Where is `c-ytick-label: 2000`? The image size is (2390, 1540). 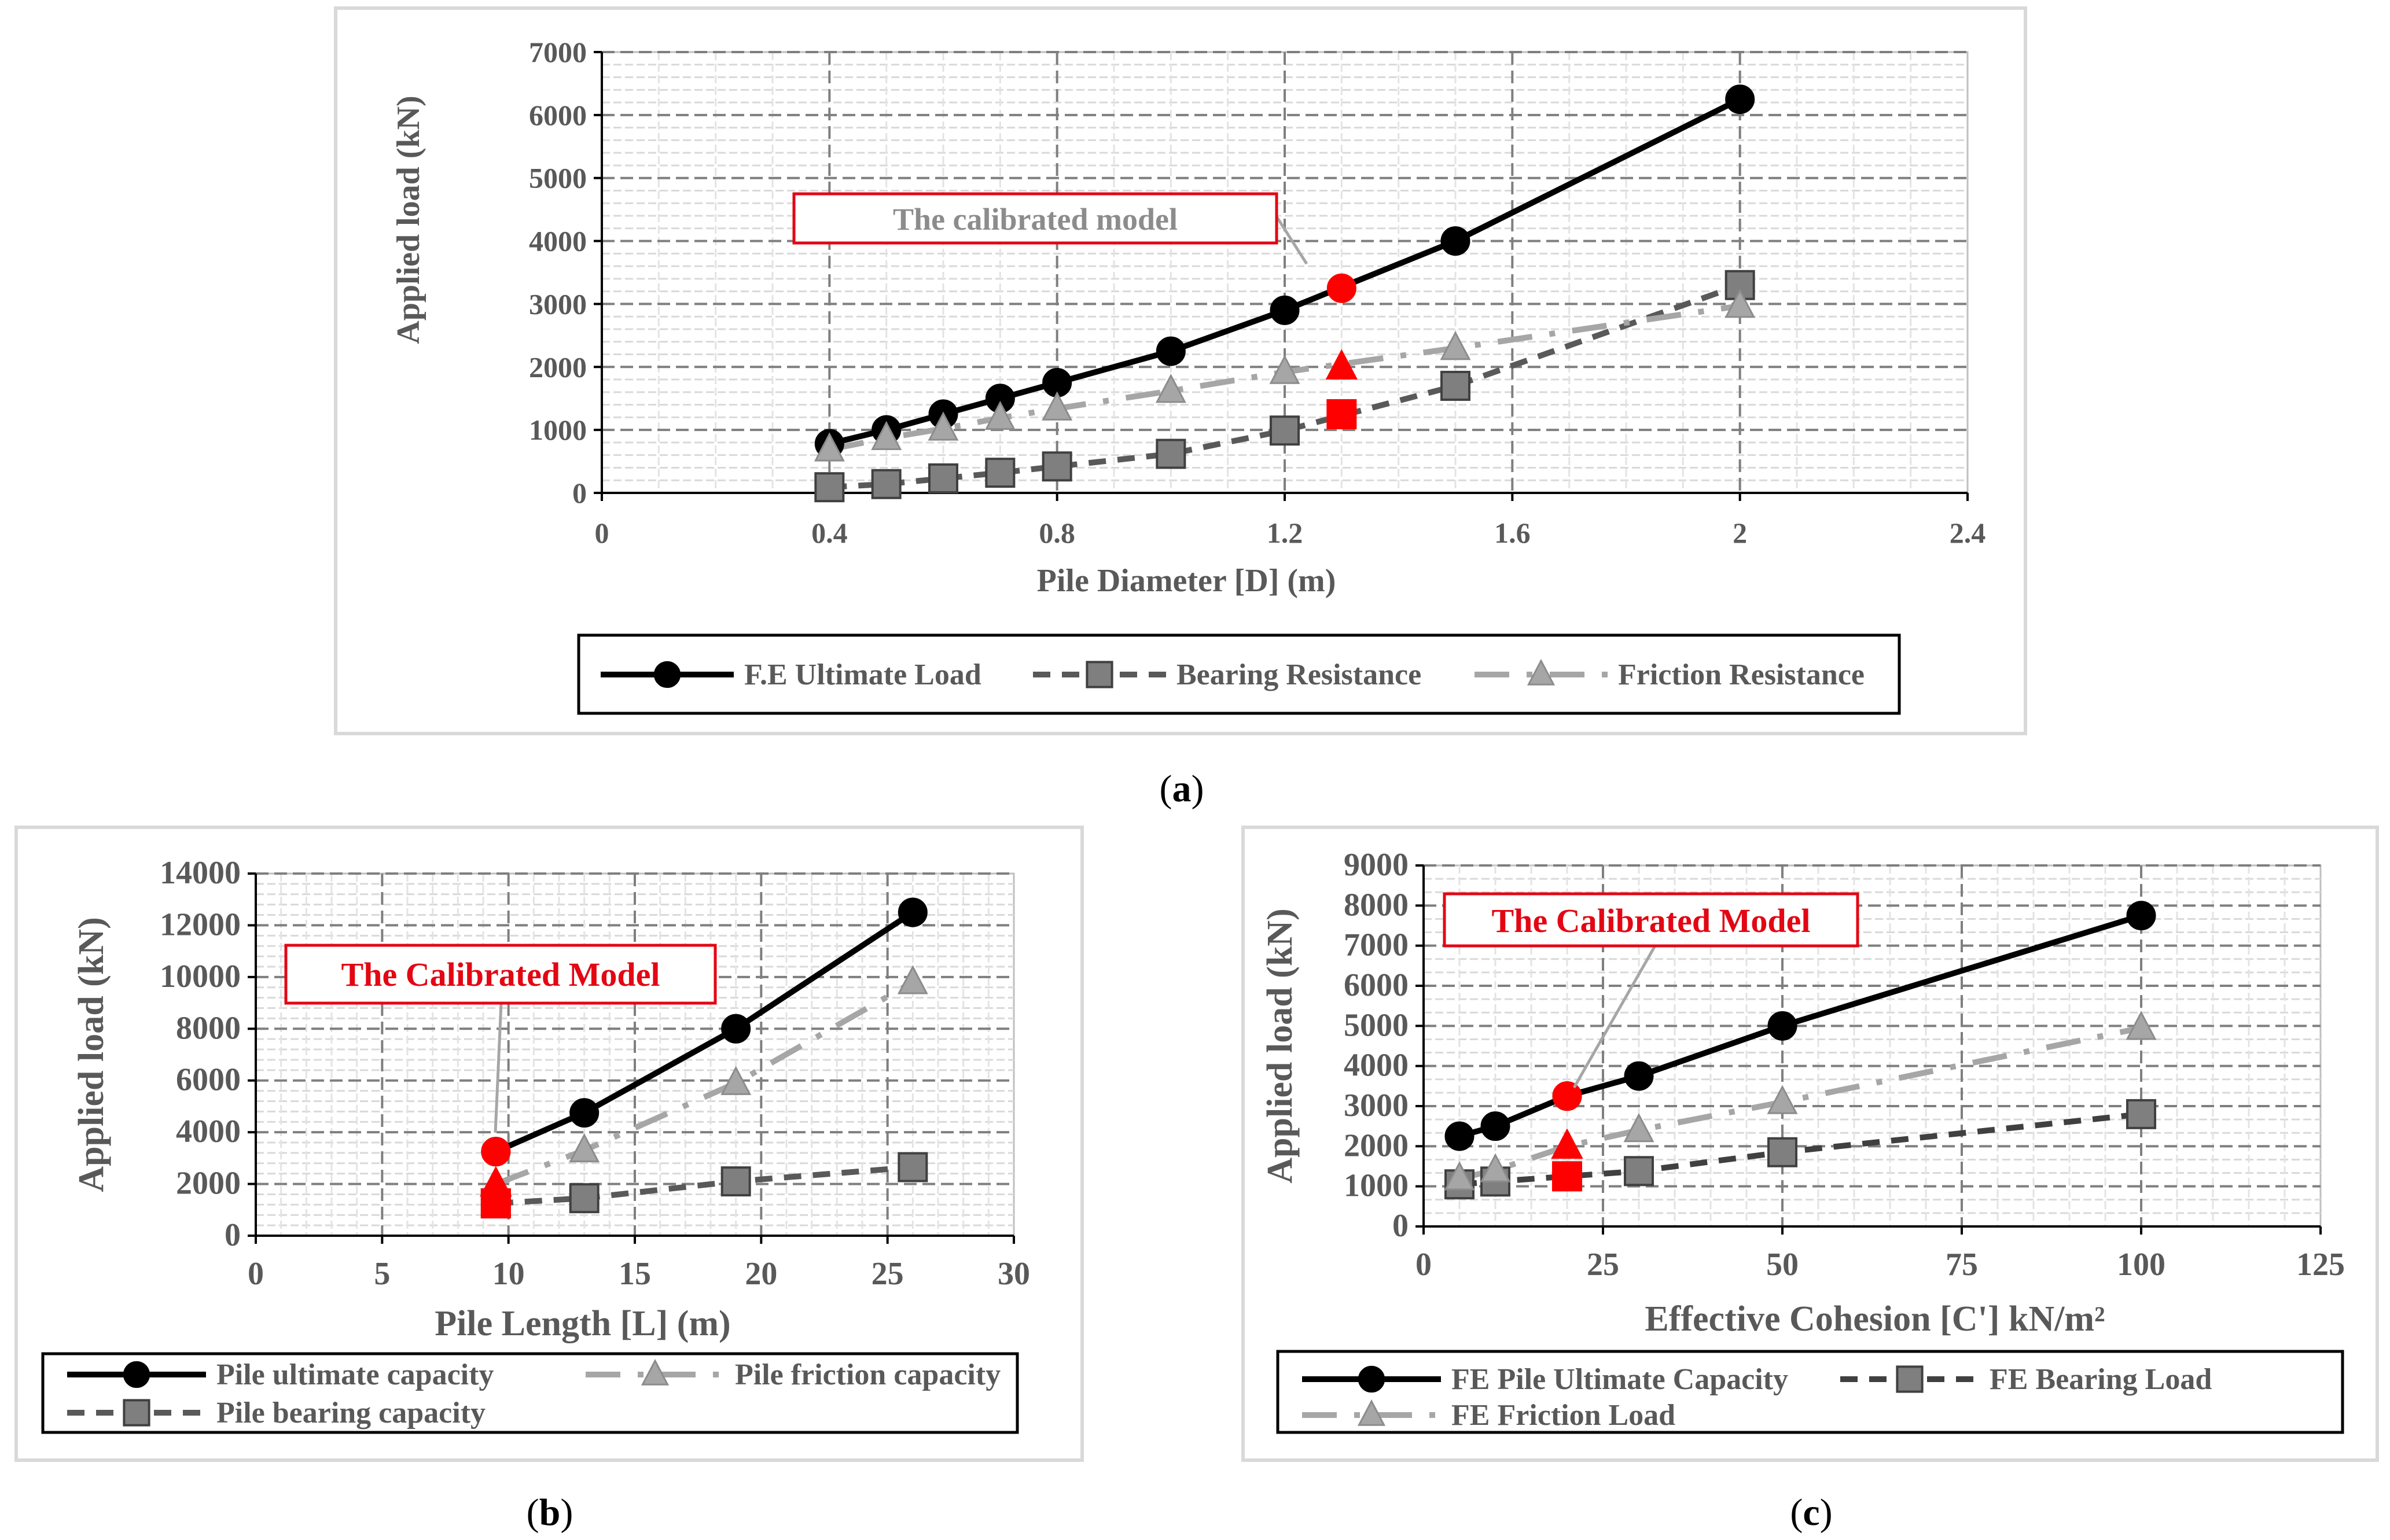
c-ytick-label: 2000 is located at coordinates (1376, 1145).